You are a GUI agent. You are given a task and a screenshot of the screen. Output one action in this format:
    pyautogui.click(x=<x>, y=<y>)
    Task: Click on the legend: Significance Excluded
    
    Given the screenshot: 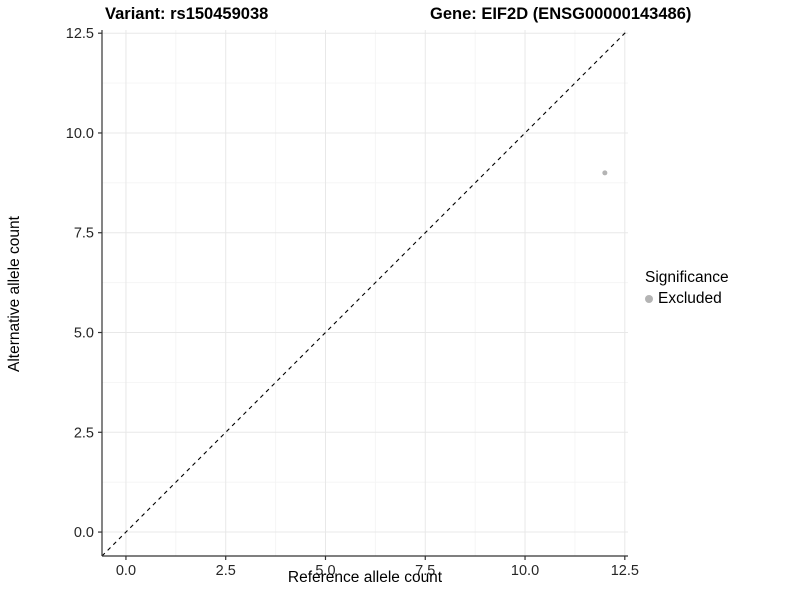 What is the action you would take?
    pyautogui.click(x=687, y=288)
    